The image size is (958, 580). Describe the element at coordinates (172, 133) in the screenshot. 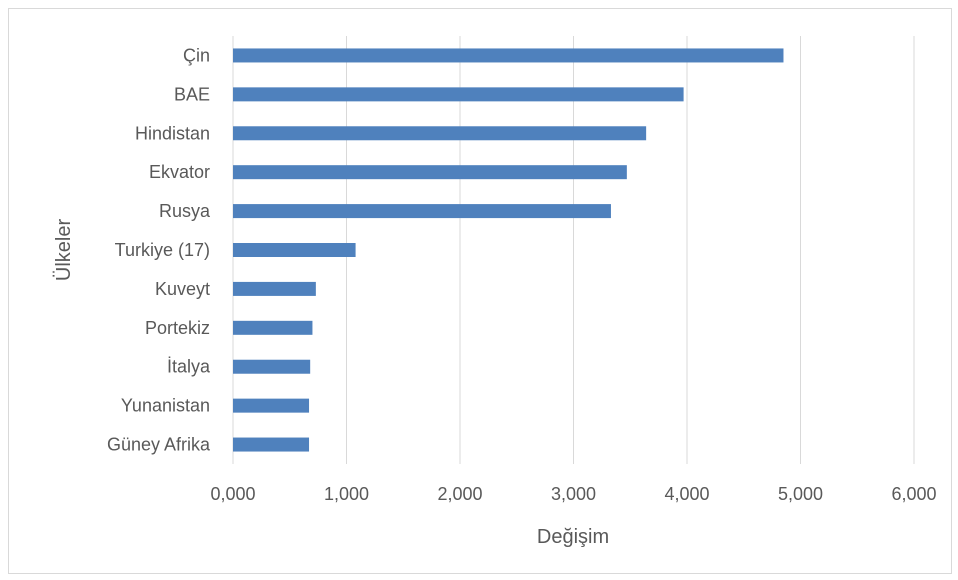

I see `category-label: Hindistan` at that location.